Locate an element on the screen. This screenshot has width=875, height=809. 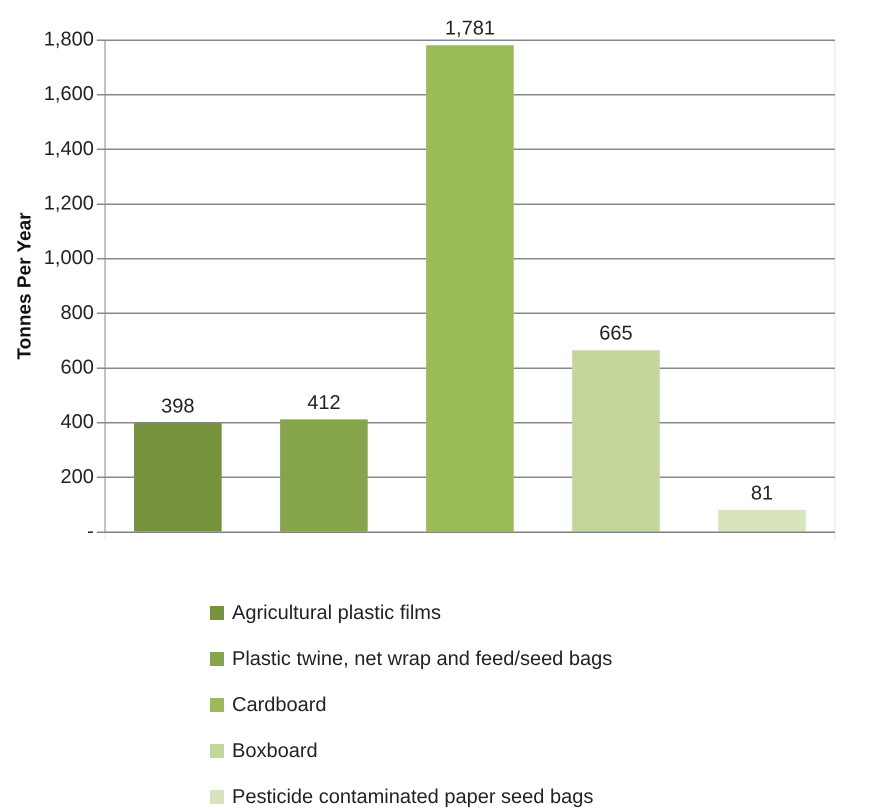
text: 665 is located at coordinates (616, 333).